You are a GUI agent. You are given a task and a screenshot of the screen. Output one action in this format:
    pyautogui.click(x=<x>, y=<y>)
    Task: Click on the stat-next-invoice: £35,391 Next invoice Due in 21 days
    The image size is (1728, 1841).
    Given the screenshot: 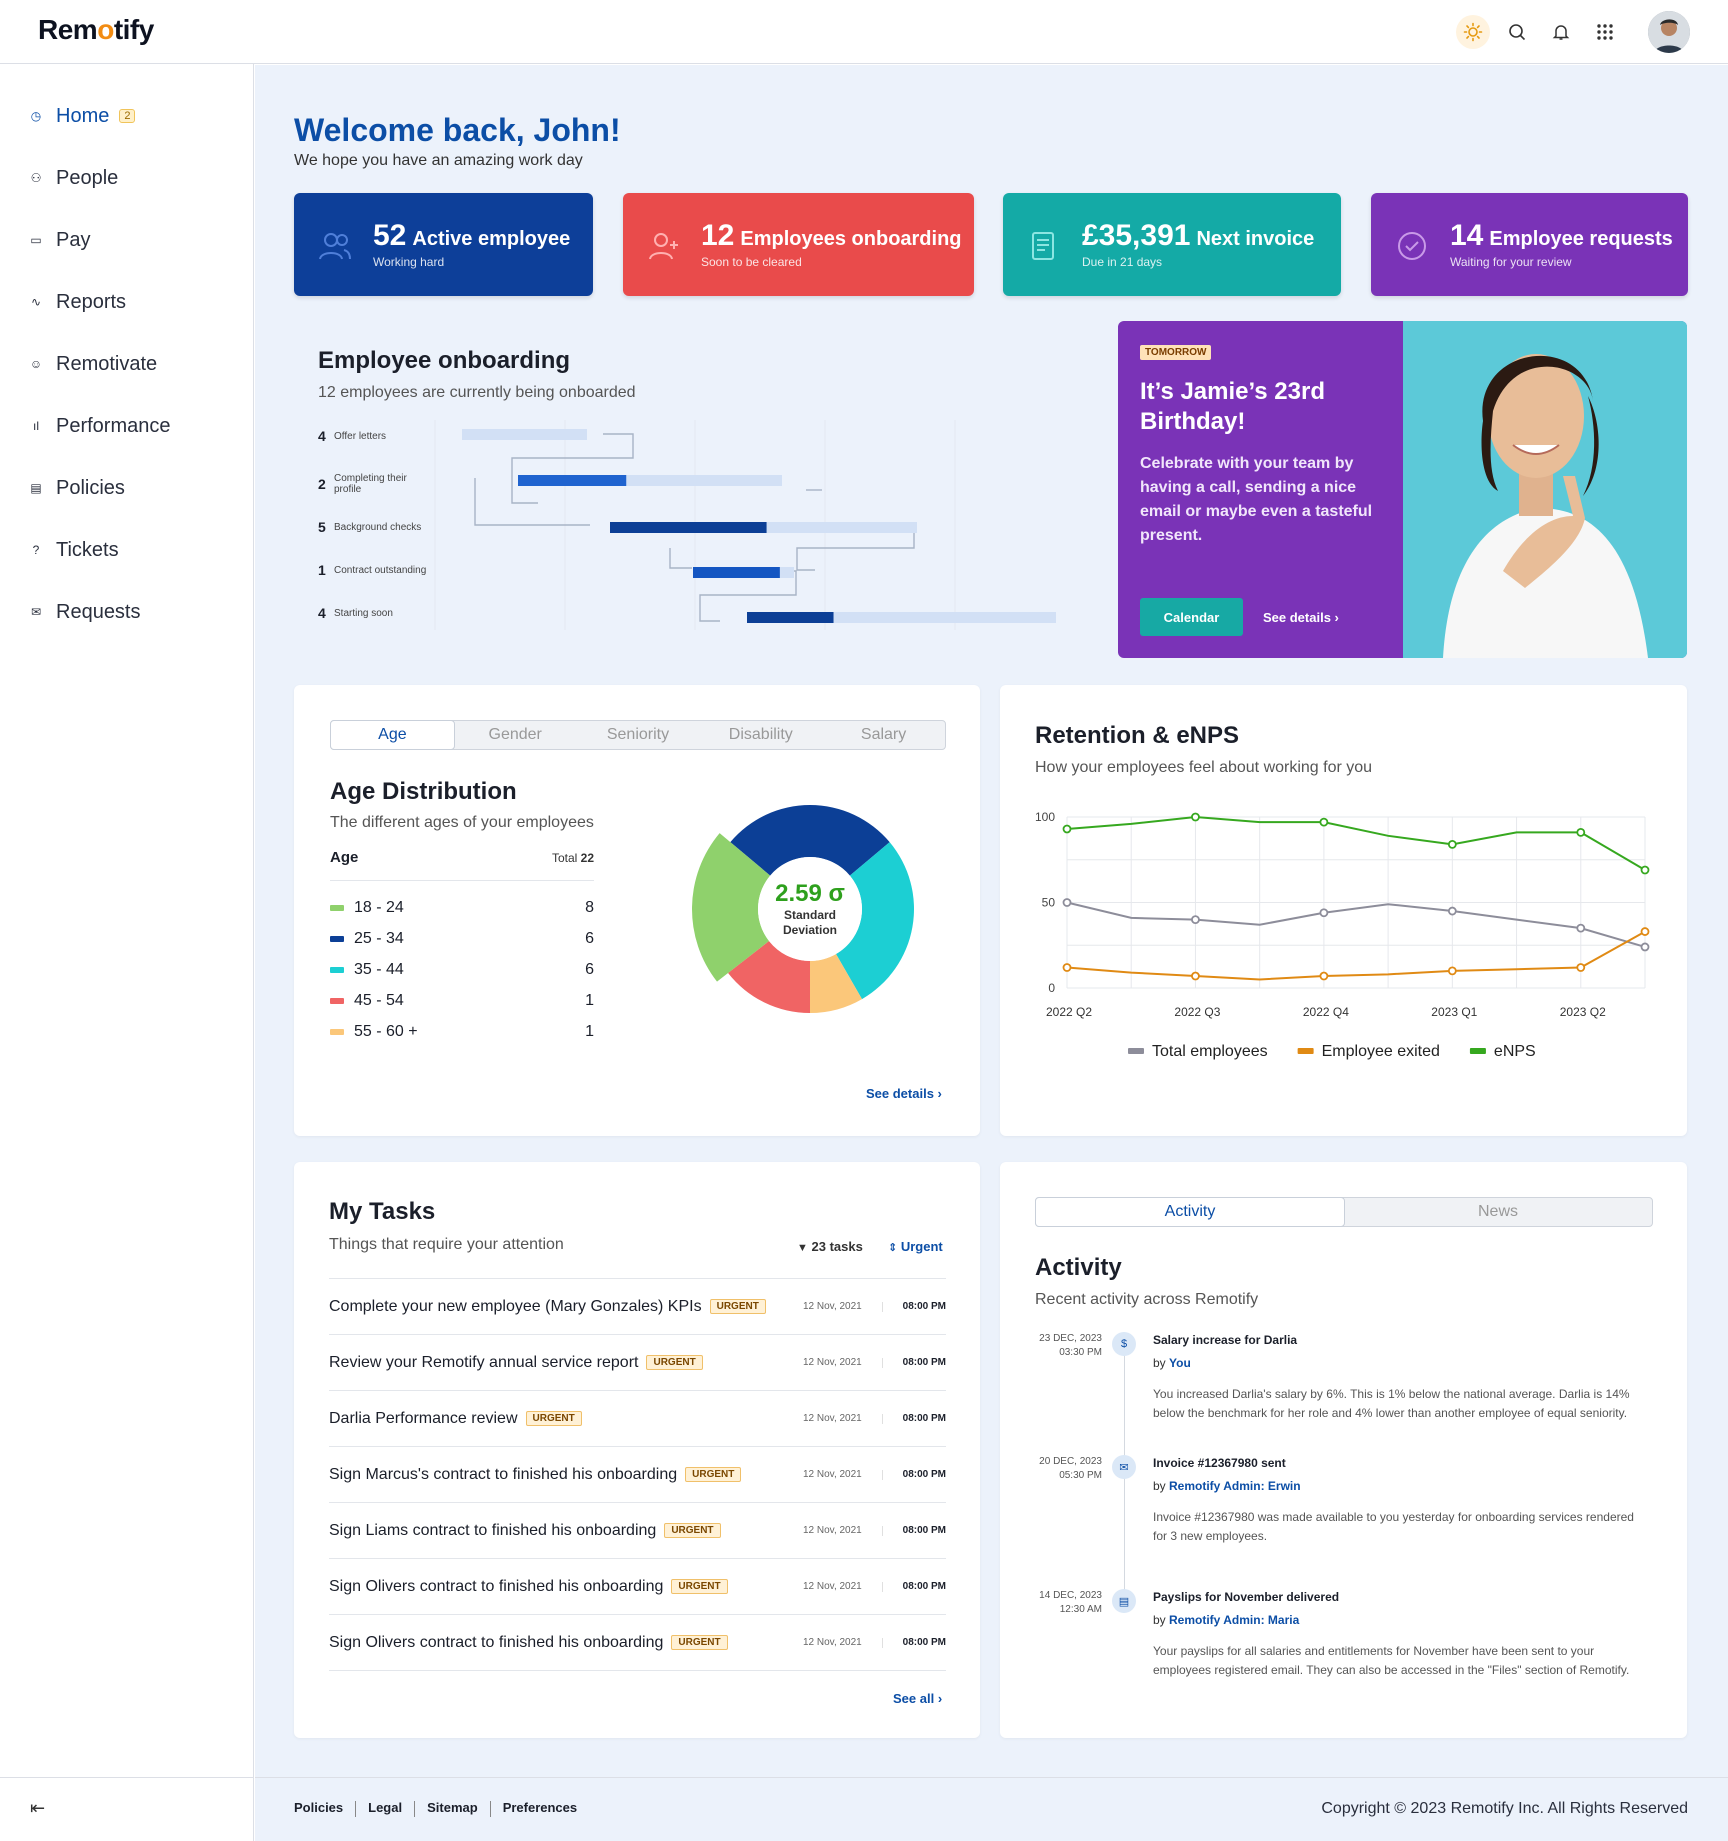 What is the action you would take?
    pyautogui.click(x=1172, y=244)
    